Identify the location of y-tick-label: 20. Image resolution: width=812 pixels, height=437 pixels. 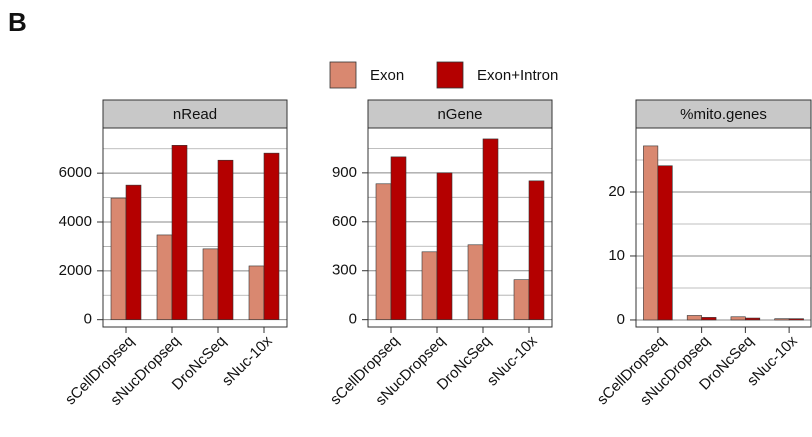
(616, 191).